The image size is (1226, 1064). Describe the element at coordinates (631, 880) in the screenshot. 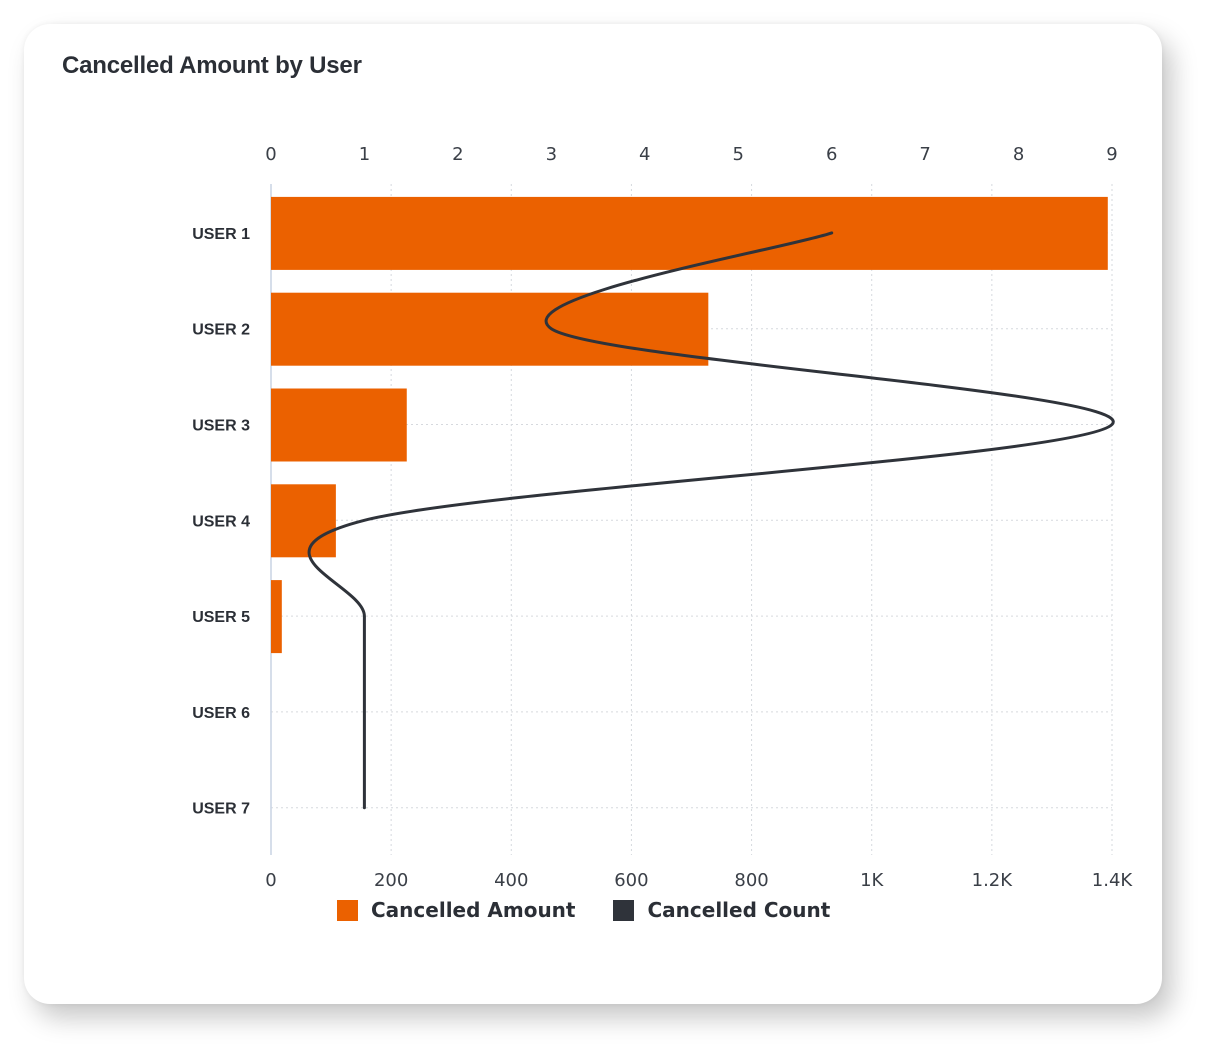

I see `bottom-axis-tick-label: 600` at that location.